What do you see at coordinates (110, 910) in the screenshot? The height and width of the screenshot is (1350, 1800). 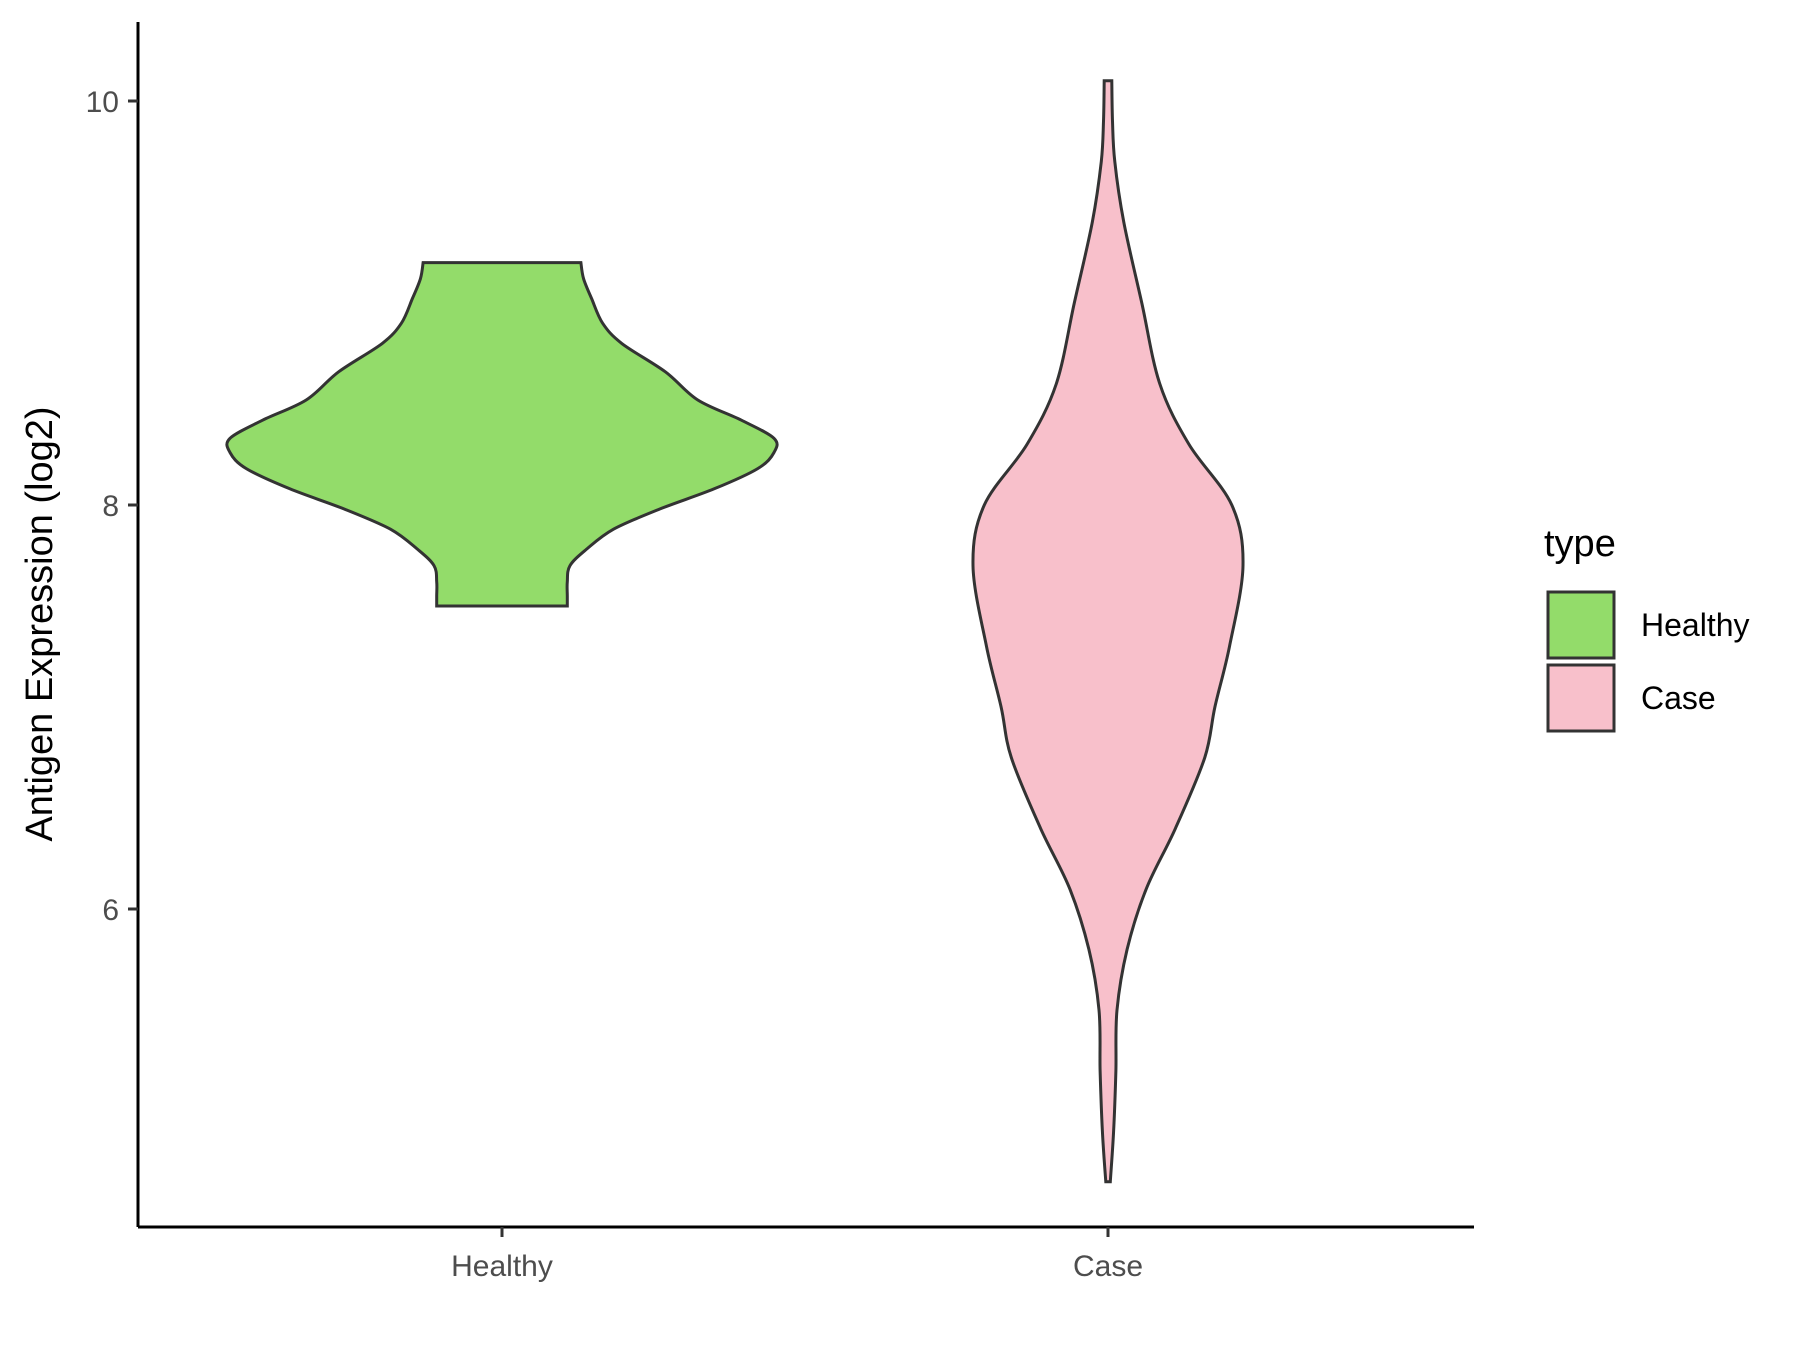 I see `y-tick-label: 6` at bounding box center [110, 910].